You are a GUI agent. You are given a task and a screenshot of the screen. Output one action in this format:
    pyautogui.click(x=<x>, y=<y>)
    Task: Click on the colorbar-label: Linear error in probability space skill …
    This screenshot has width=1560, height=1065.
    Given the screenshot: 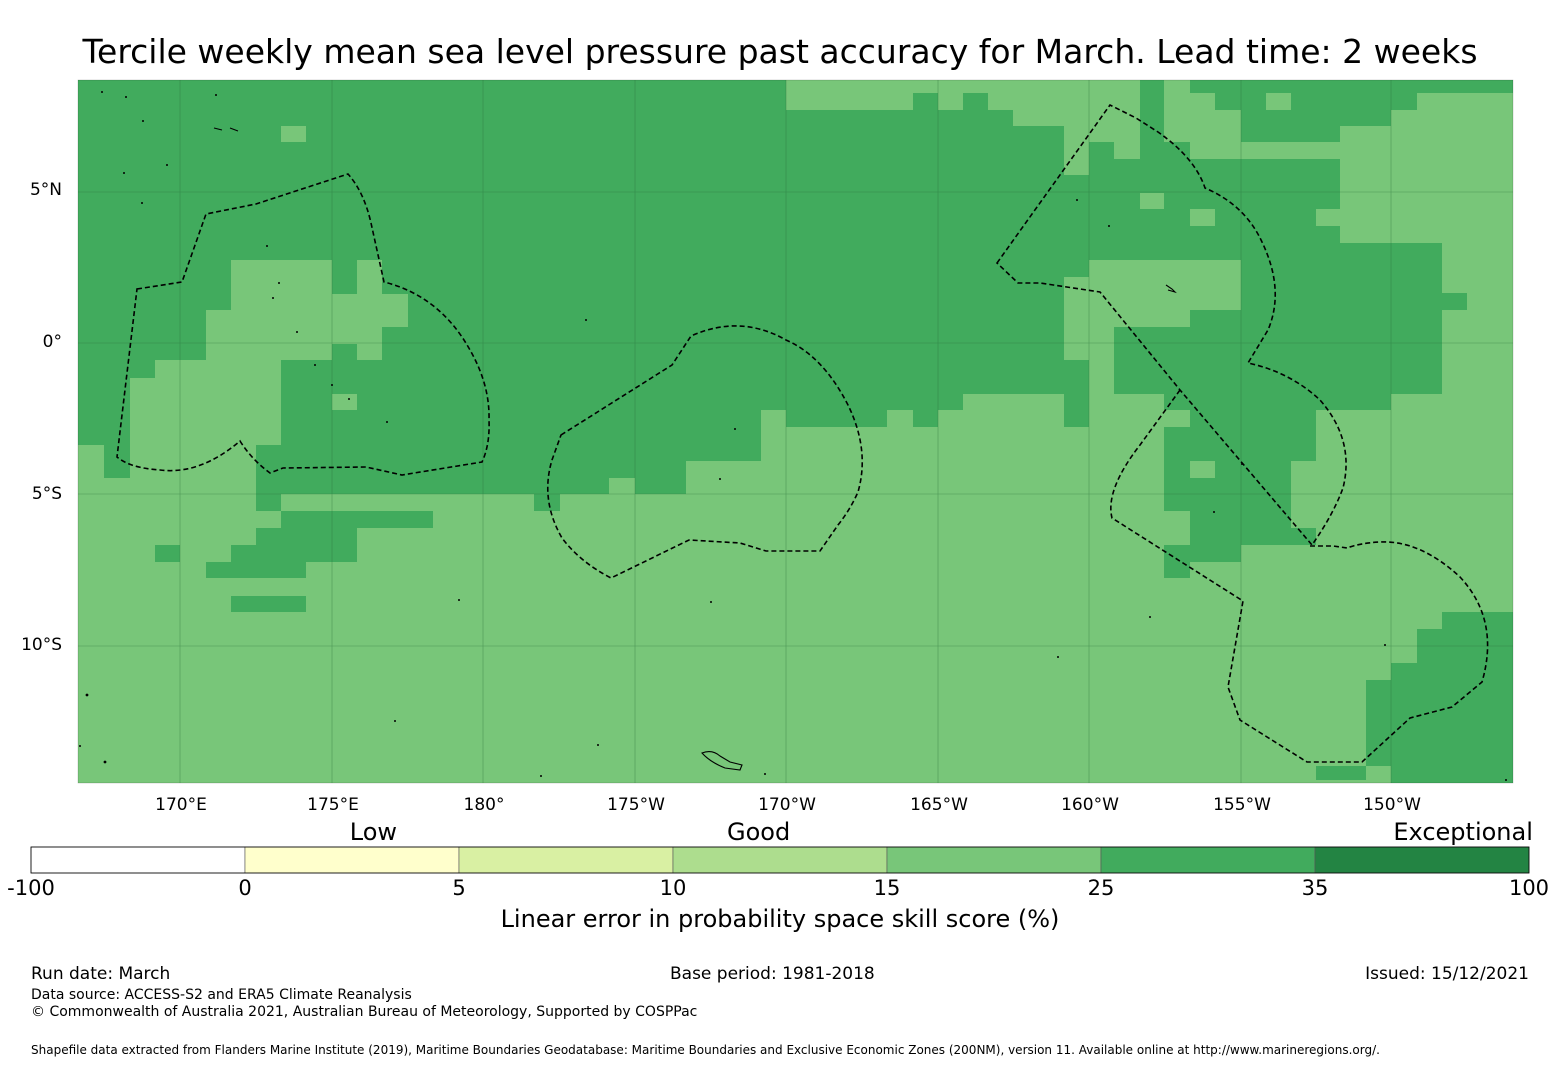 What is the action you would take?
    pyautogui.click(x=780, y=919)
    